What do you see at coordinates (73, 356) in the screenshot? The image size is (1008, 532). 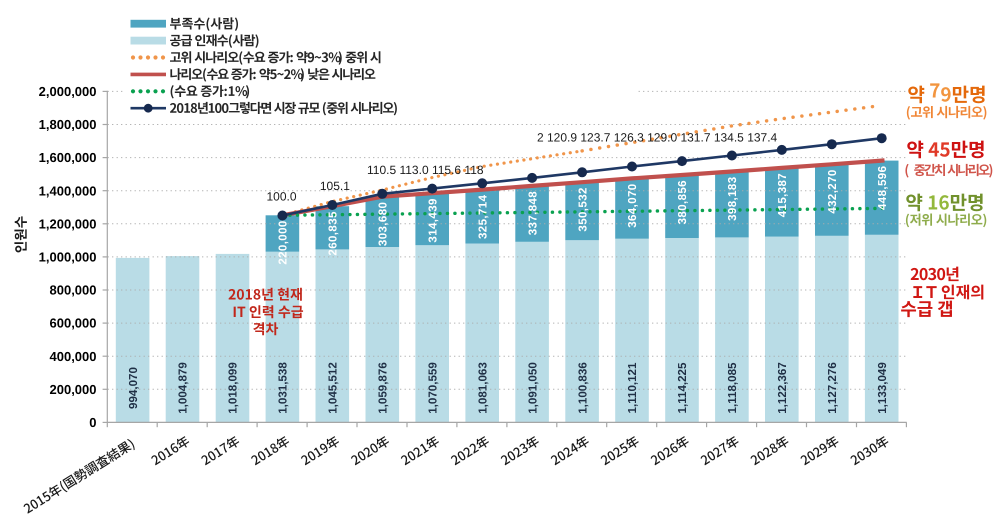 I see `svg-text: 400,000` at bounding box center [73, 356].